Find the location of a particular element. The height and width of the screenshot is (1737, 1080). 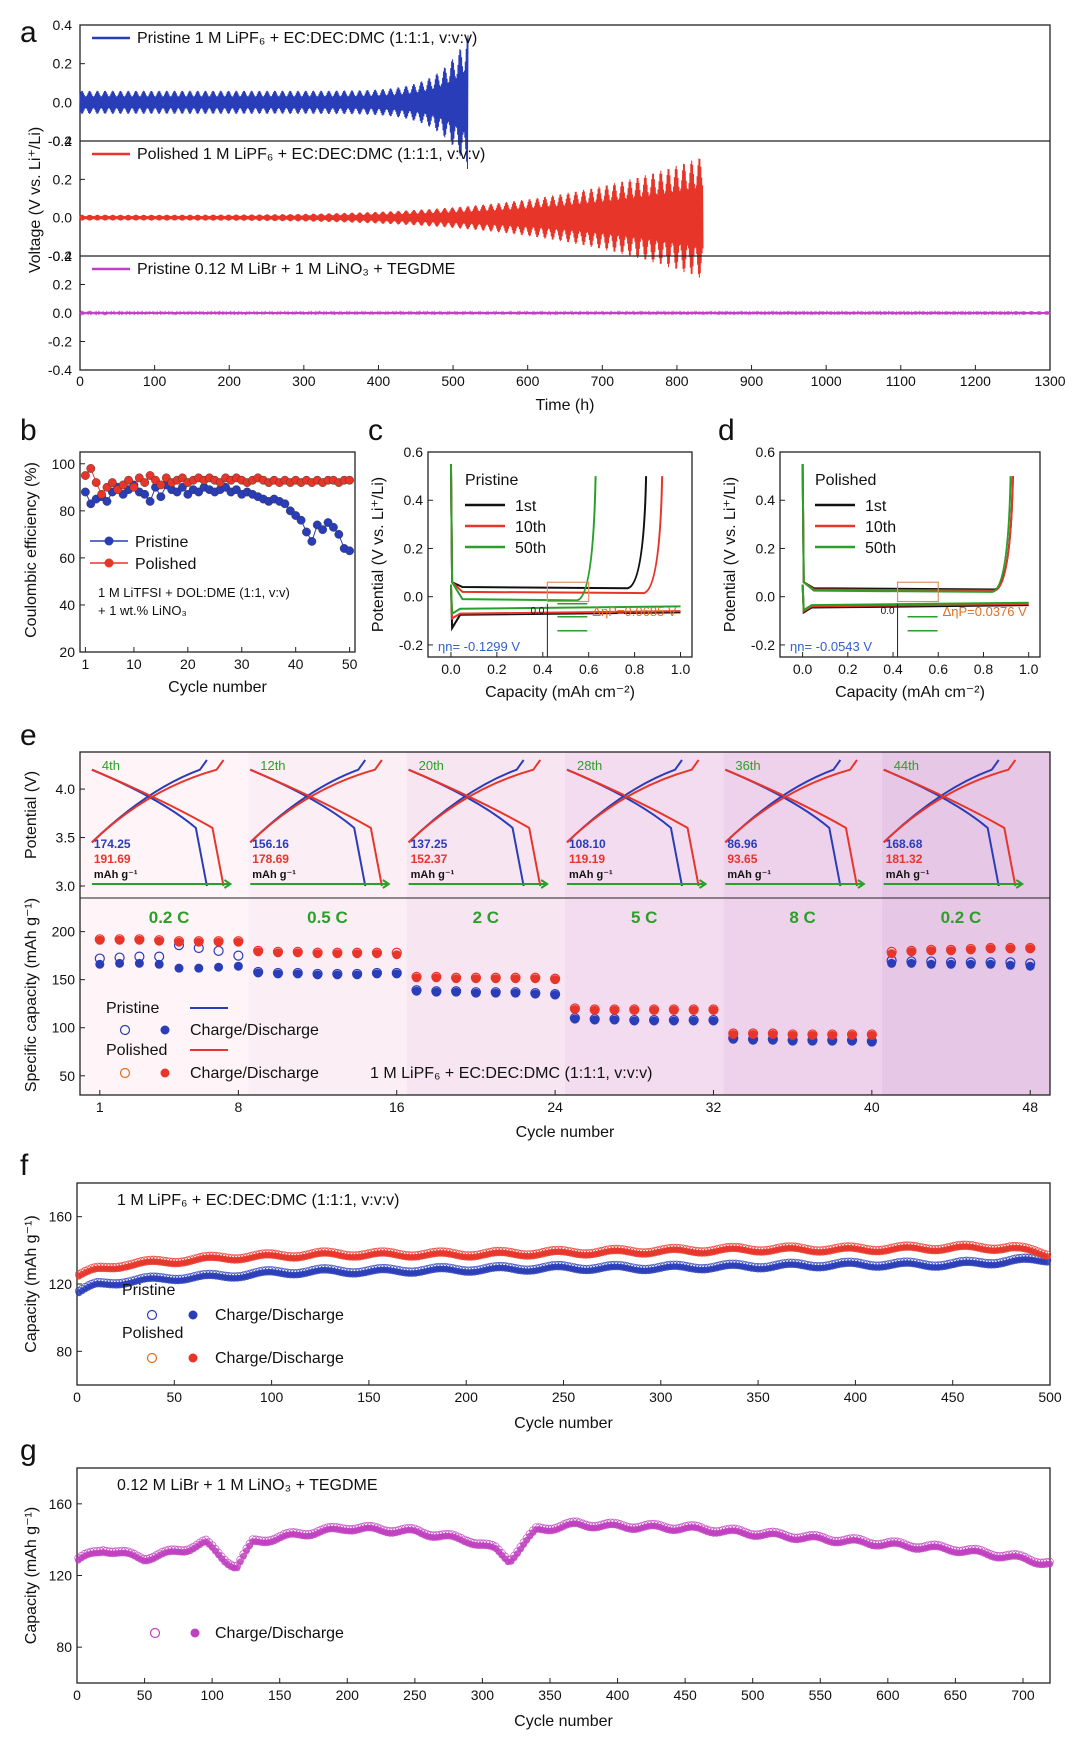

legend-title: Polished is located at coordinates (845, 480).